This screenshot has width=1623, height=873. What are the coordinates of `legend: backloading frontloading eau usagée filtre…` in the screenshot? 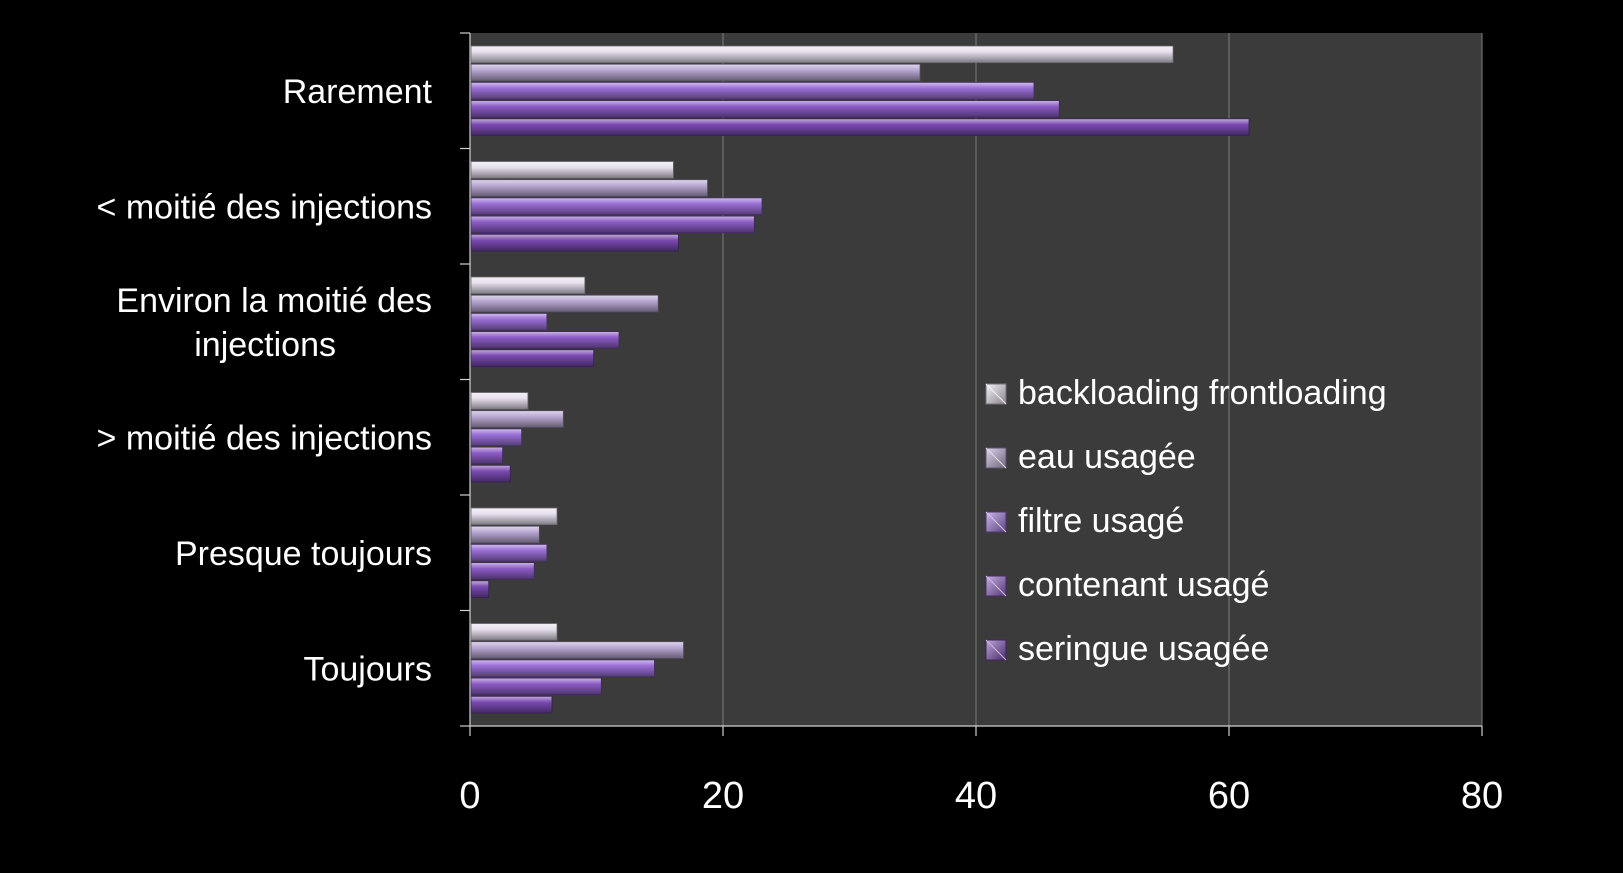 It's located at (1186, 521).